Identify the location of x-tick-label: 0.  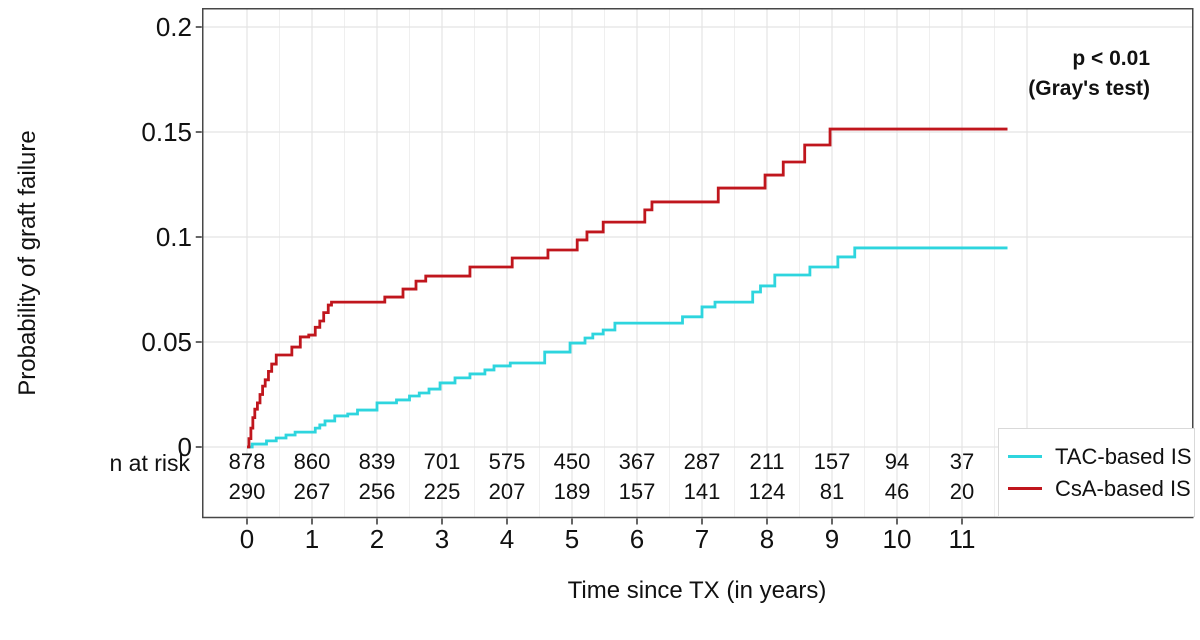
(247, 539).